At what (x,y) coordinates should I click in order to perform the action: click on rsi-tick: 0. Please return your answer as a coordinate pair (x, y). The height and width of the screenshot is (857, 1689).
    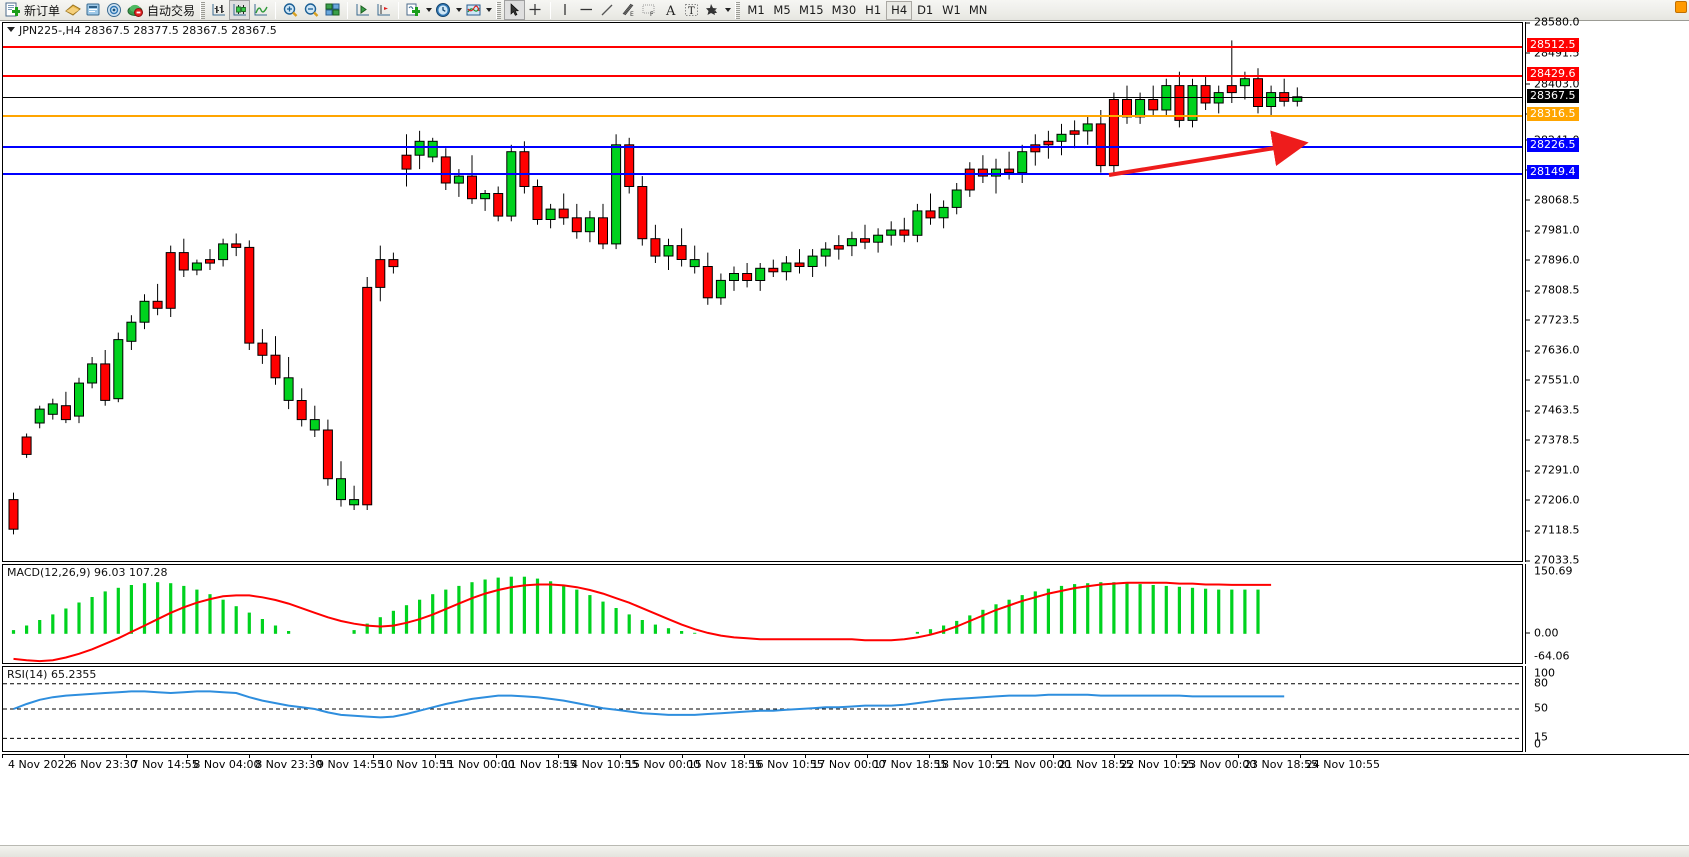
    Looking at the image, I should click on (1537, 744).